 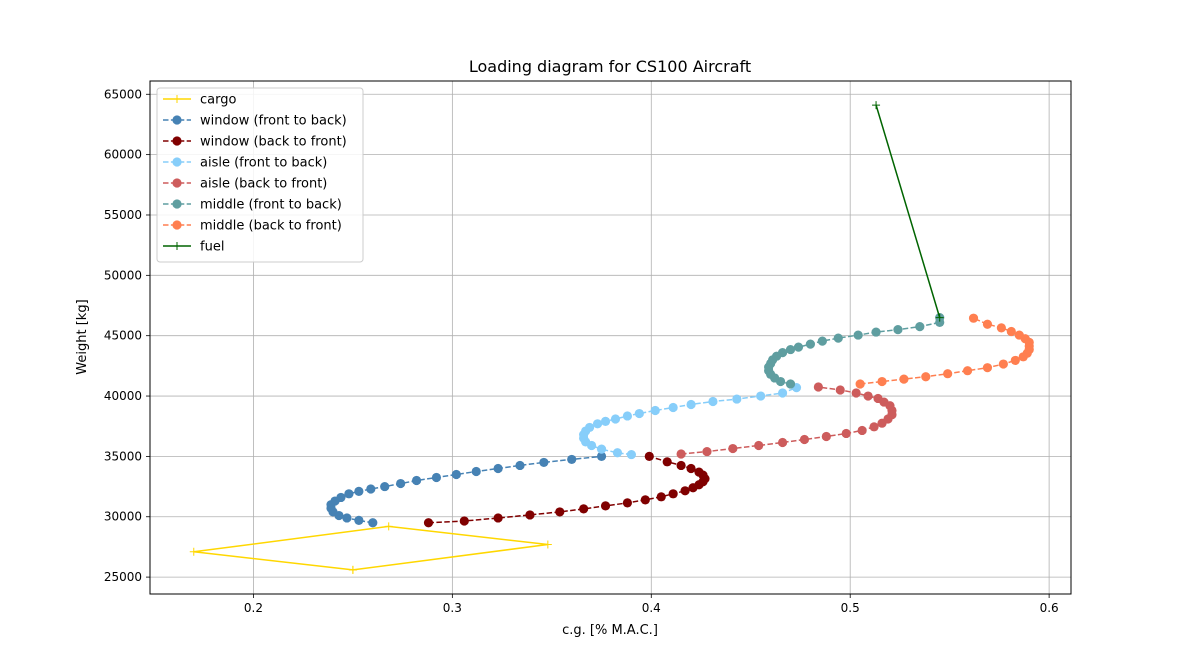 What do you see at coordinates (253, 608) in the screenshot?
I see `x-tick-label: 0.2` at bounding box center [253, 608].